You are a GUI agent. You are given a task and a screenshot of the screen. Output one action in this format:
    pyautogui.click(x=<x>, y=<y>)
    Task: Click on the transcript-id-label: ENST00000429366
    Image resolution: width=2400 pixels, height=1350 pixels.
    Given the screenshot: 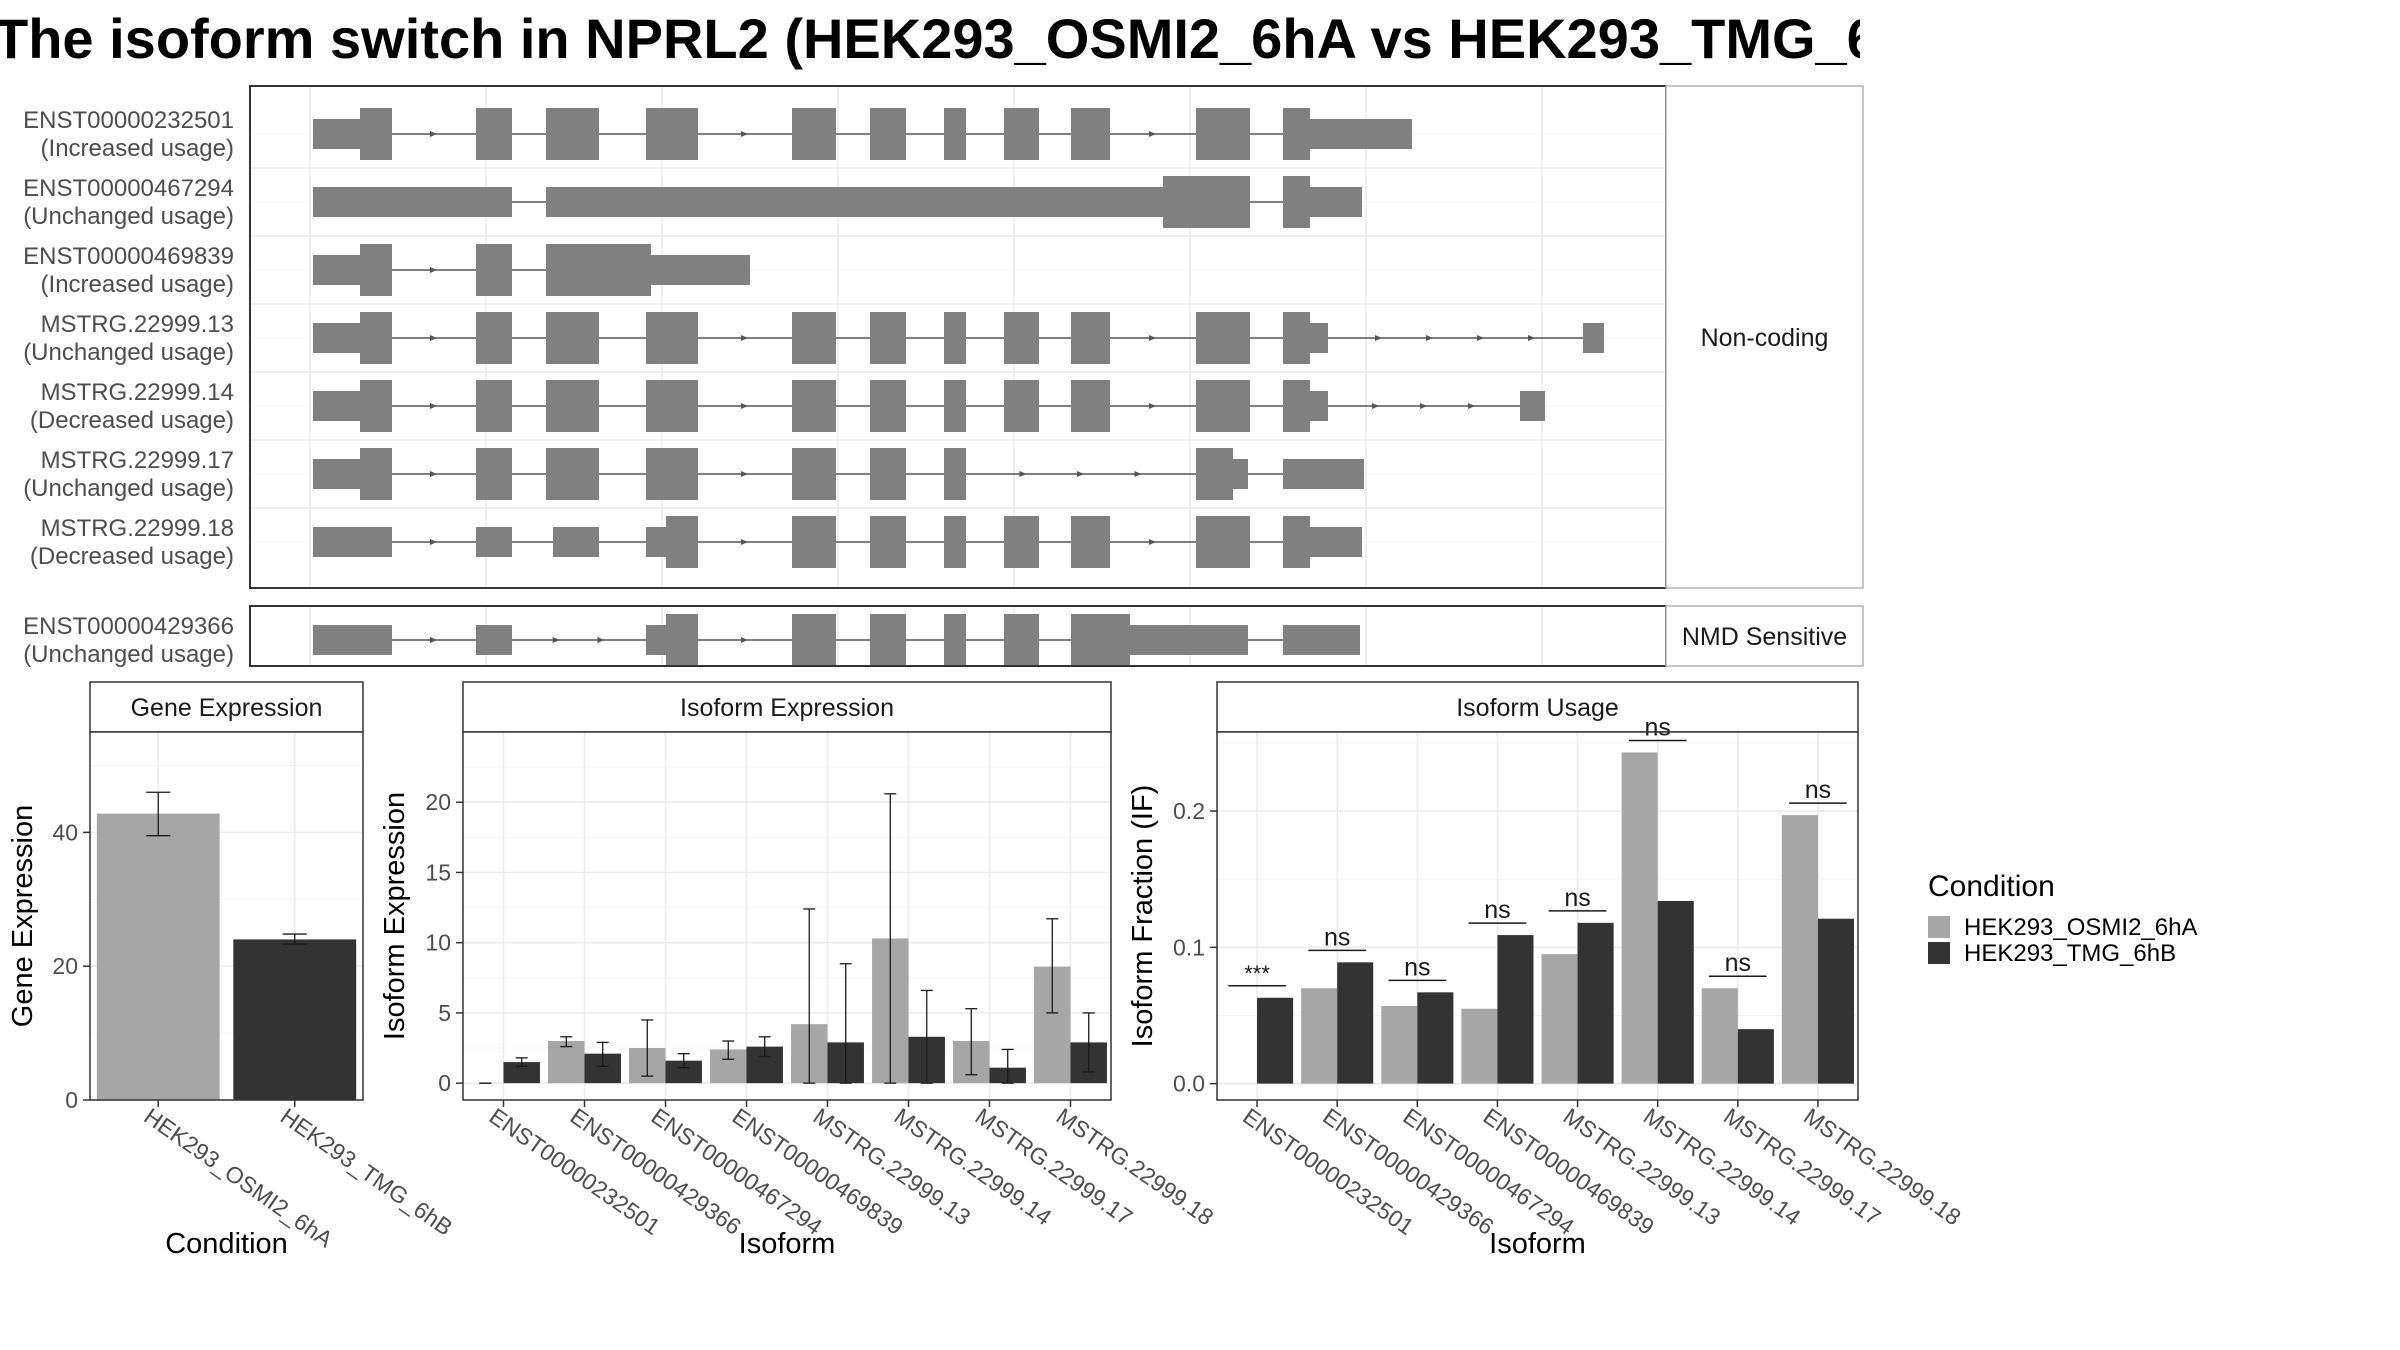 What is the action you would take?
    pyautogui.click(x=128, y=626)
    